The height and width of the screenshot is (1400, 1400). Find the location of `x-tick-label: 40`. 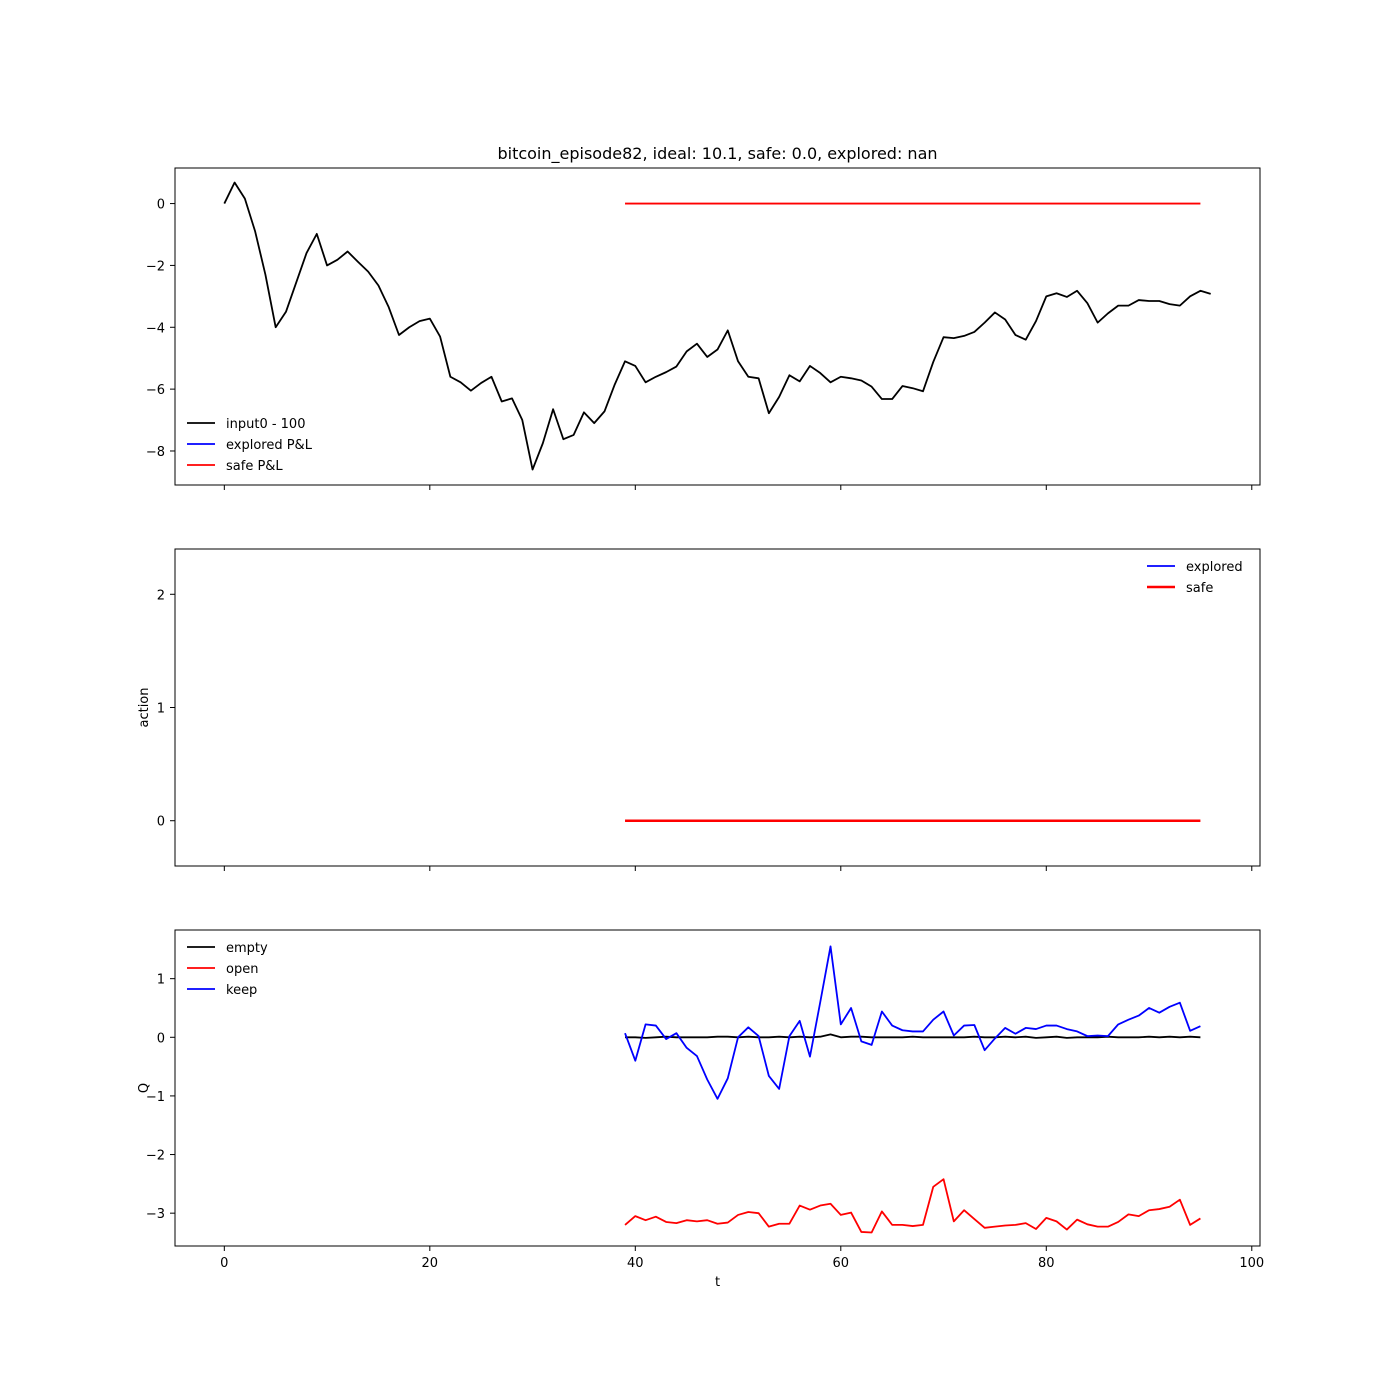

x-tick-label: 40 is located at coordinates (635, 1263).